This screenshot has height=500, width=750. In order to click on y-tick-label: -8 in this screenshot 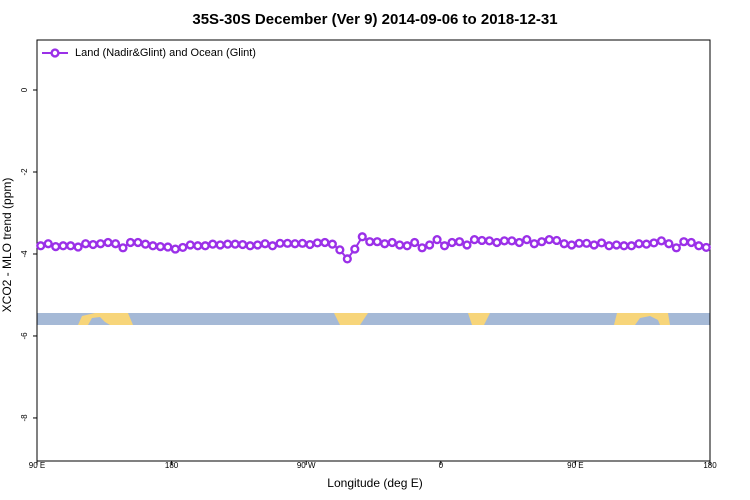, I will do `click(24, 418)`.